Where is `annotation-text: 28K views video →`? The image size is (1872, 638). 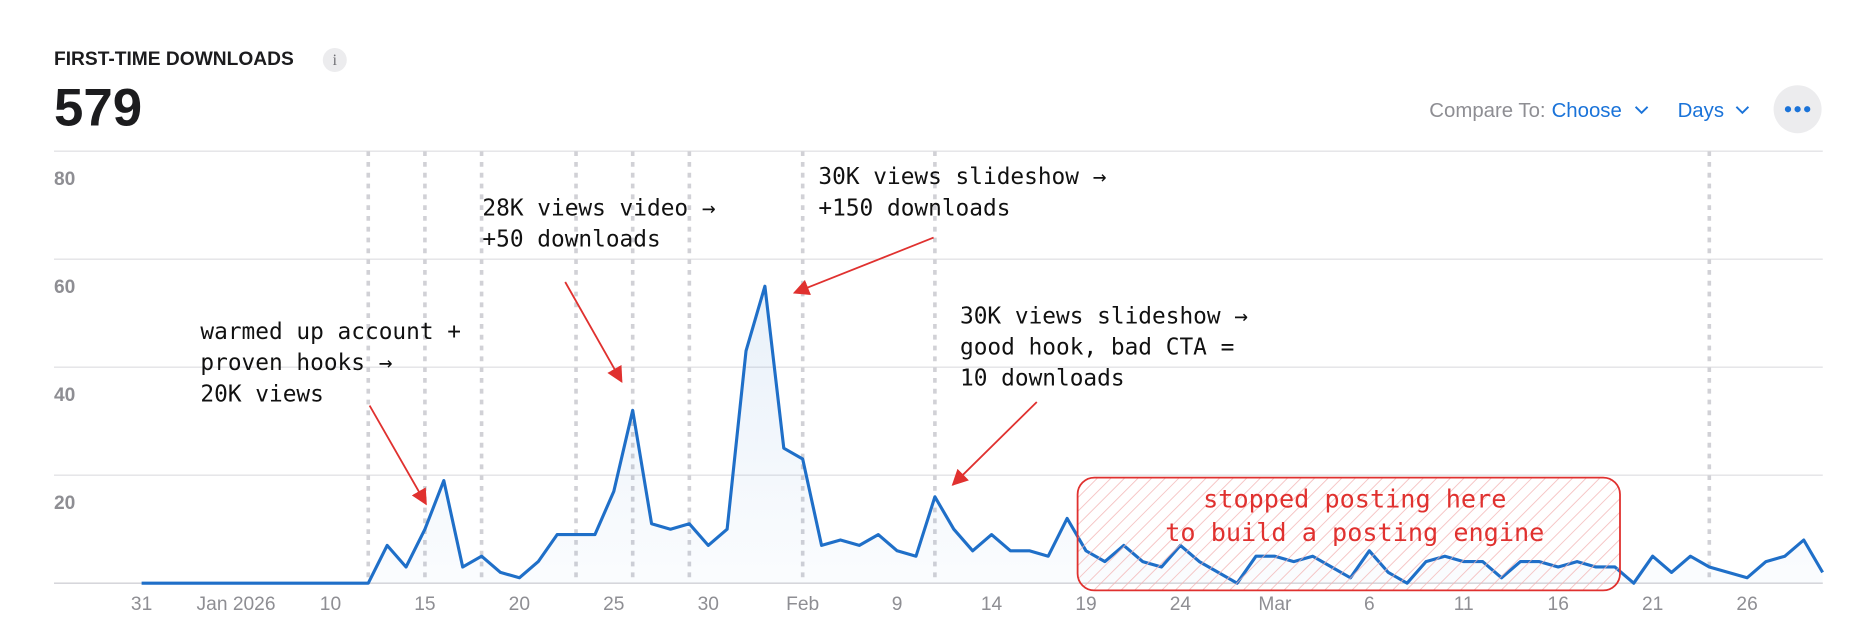
annotation-text: 28K views video → is located at coordinates (598, 208).